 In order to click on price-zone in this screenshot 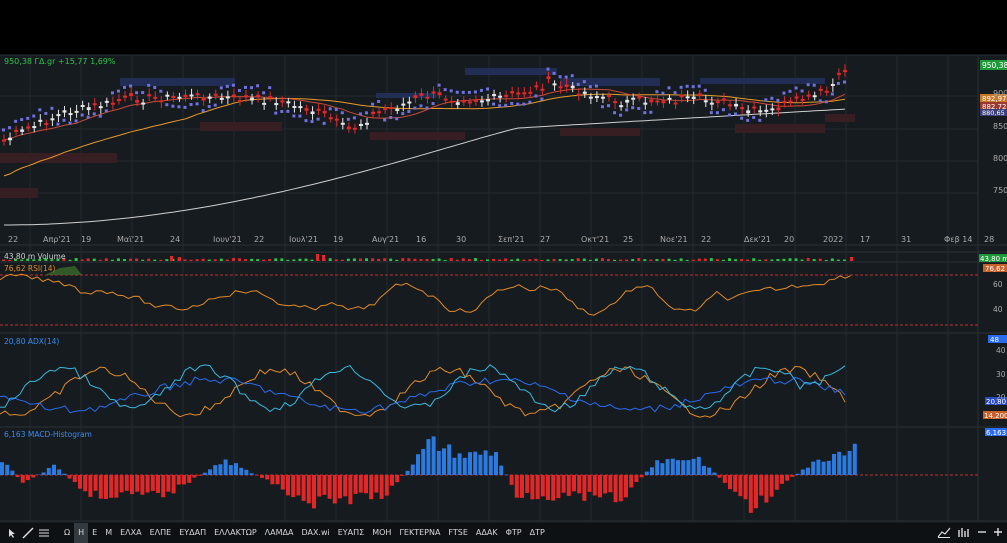, I will do `click(58, 158)`.